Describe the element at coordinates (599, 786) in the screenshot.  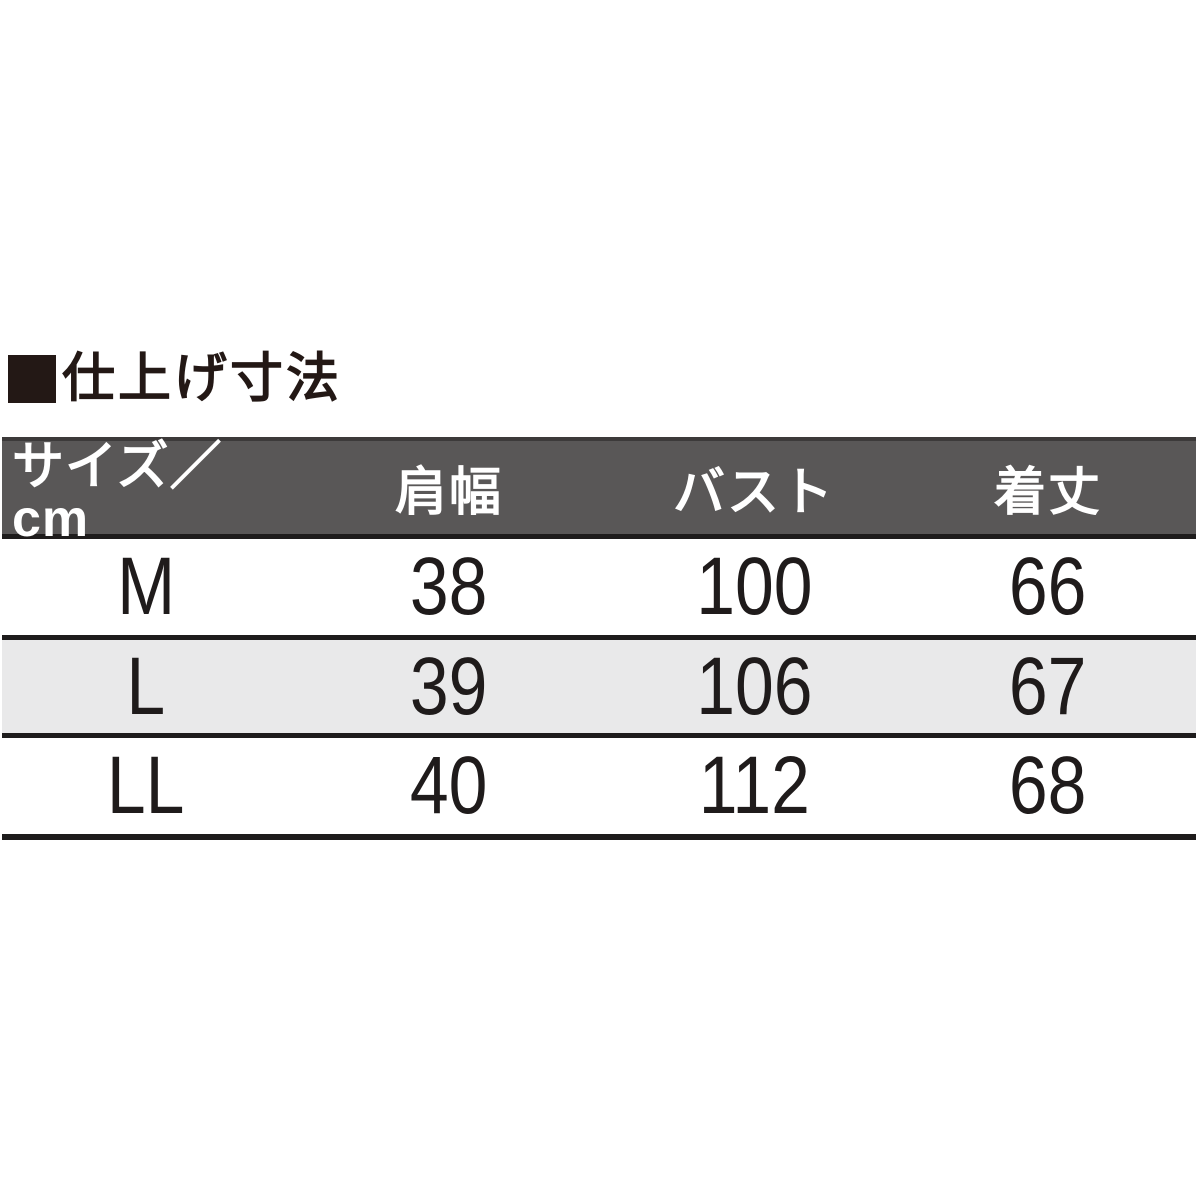
I see `table-row-size-ll: LL 40 112 68` at that location.